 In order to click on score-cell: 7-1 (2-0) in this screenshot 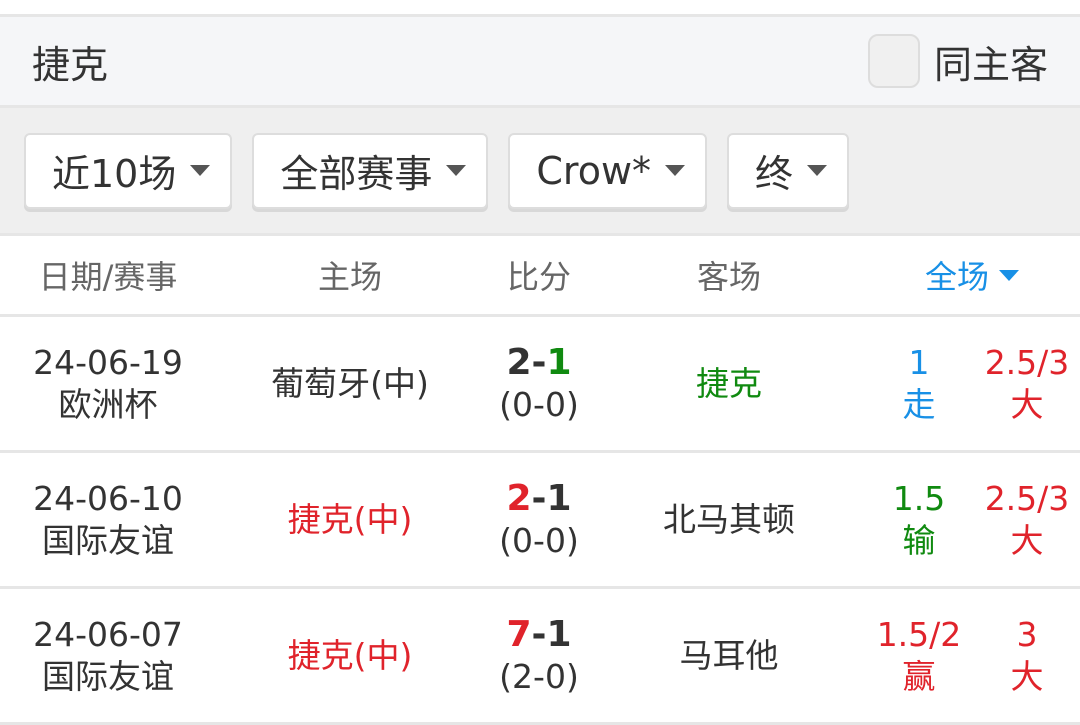, I will do `click(539, 656)`.